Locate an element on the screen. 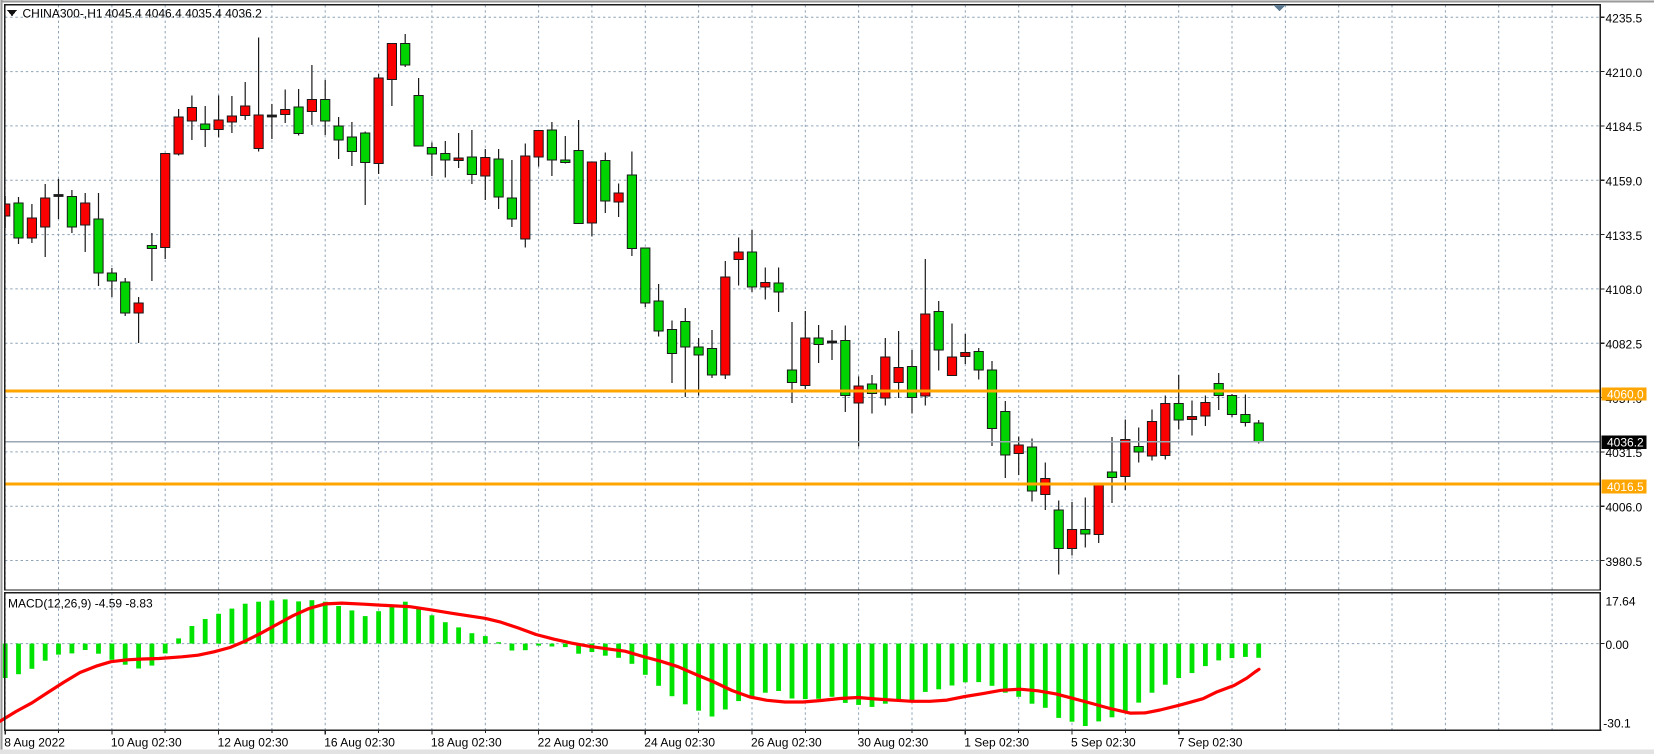 The image size is (1654, 754). svg-text: 17.64 is located at coordinates (1621, 601).